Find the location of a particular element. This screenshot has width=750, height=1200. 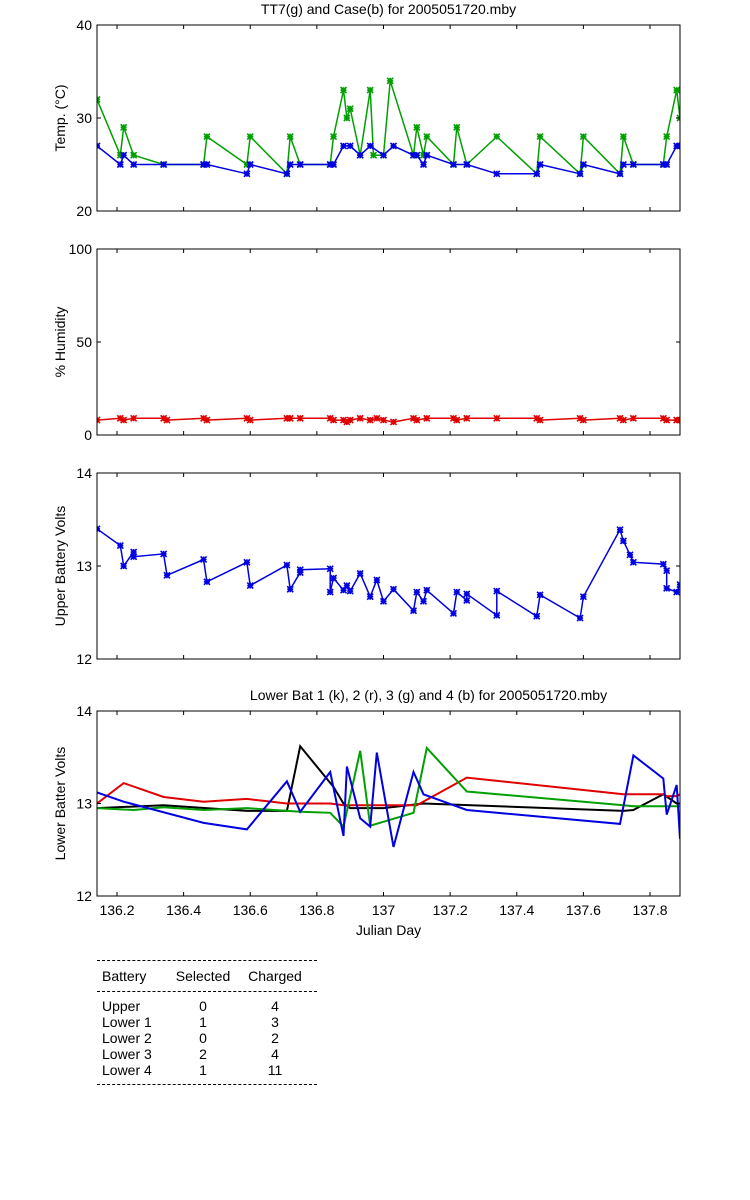

table-row: Lower 1 1 3 is located at coordinates (207, 1022).